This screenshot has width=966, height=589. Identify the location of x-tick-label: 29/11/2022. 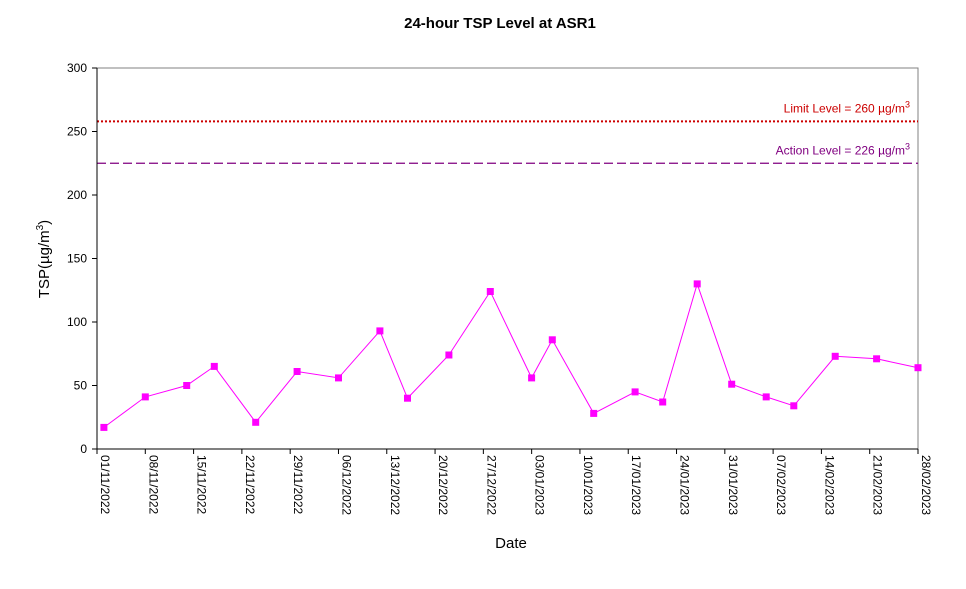
(298, 484).